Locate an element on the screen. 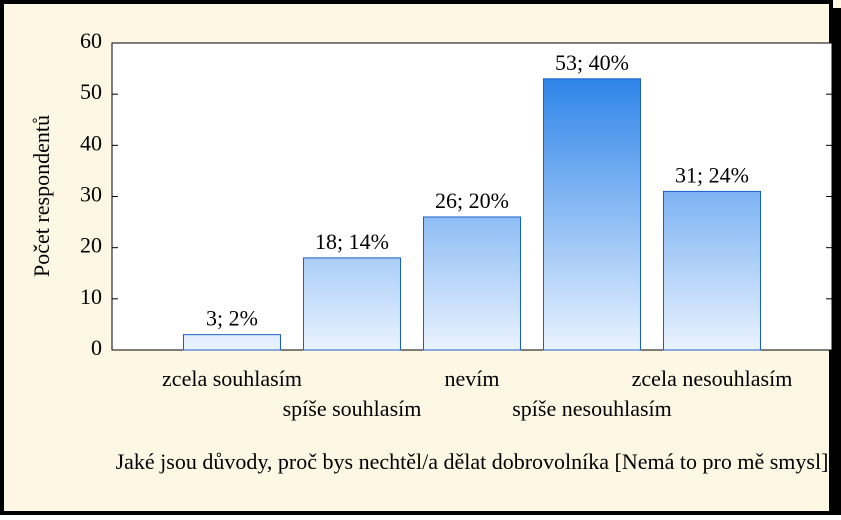 This screenshot has width=841, height=520. y-tick-label: 40 is located at coordinates (91, 142).